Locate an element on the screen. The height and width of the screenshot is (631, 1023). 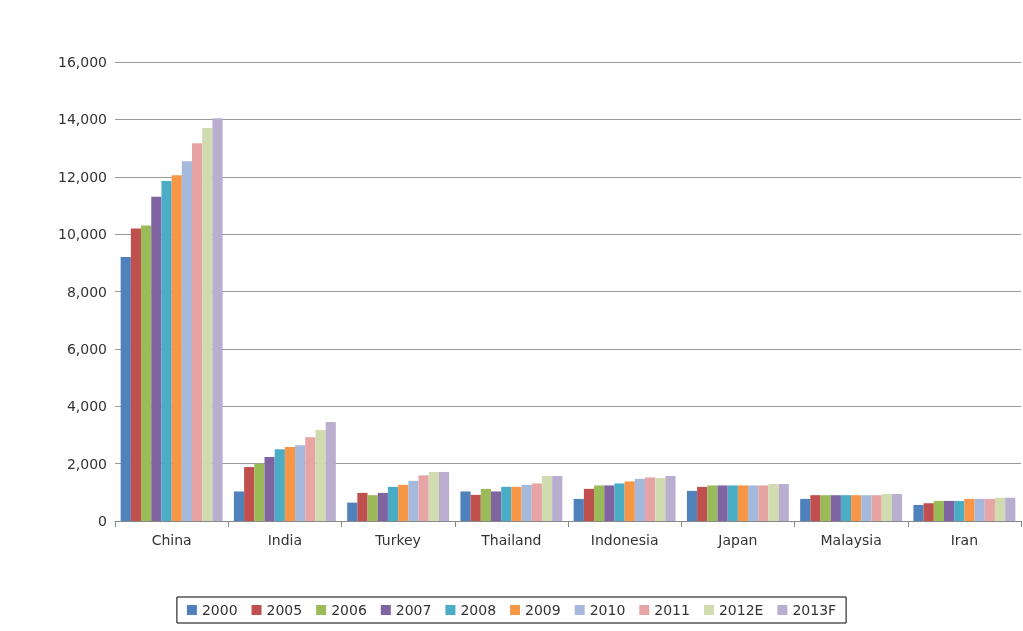
y-tick-label: 16,000 is located at coordinates (82, 62).